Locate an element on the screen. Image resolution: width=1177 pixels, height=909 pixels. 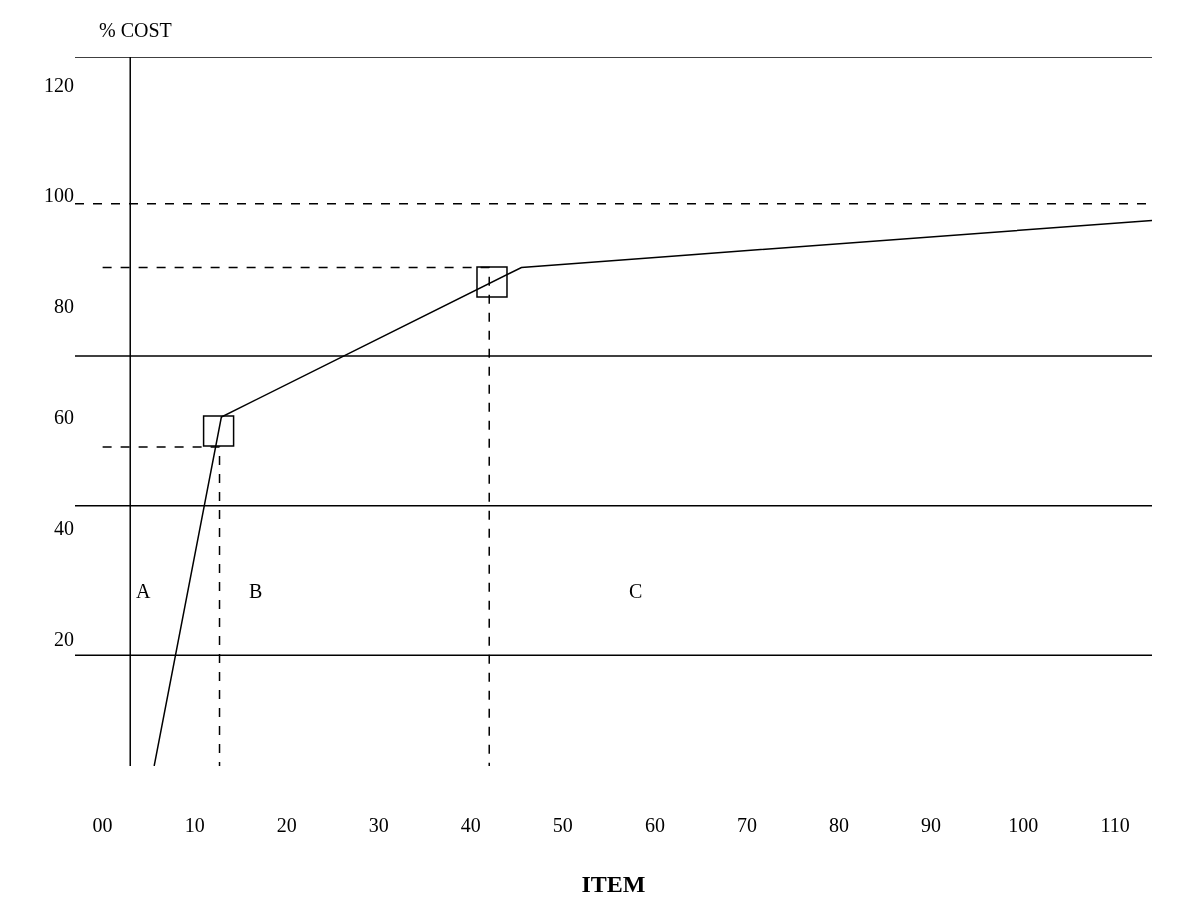
x-tick-label: 70 is located at coordinates (746, 825).